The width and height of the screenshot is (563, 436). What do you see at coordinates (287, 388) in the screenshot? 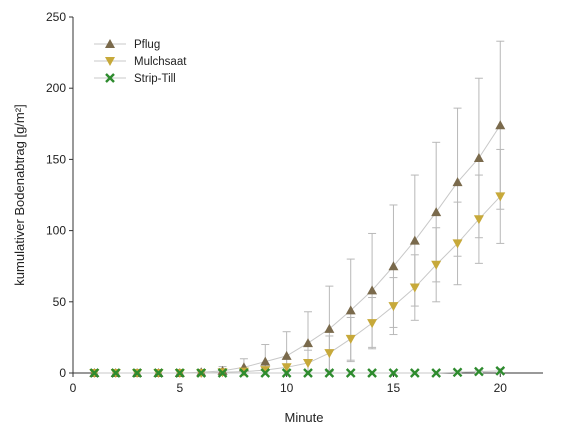
I see `x-tick-label: 10` at bounding box center [287, 388].